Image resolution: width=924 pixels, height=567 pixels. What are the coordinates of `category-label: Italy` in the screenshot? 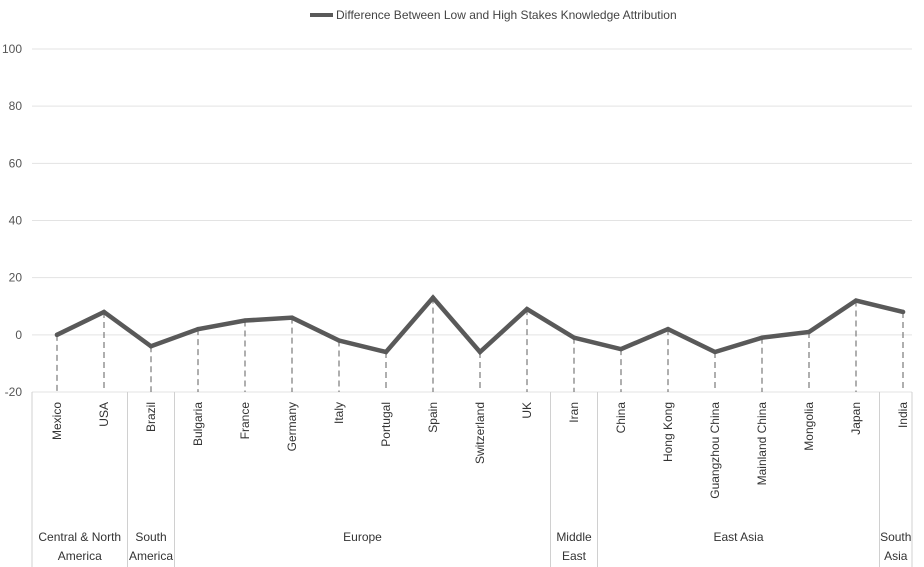 It's located at (339, 413).